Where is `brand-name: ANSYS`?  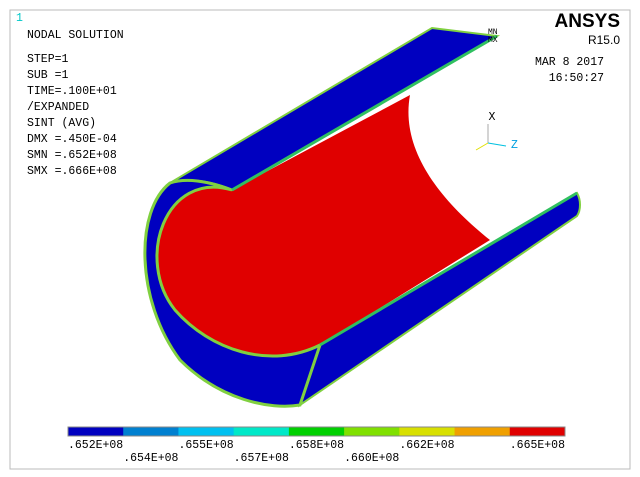 brand-name: ANSYS is located at coordinates (587, 21).